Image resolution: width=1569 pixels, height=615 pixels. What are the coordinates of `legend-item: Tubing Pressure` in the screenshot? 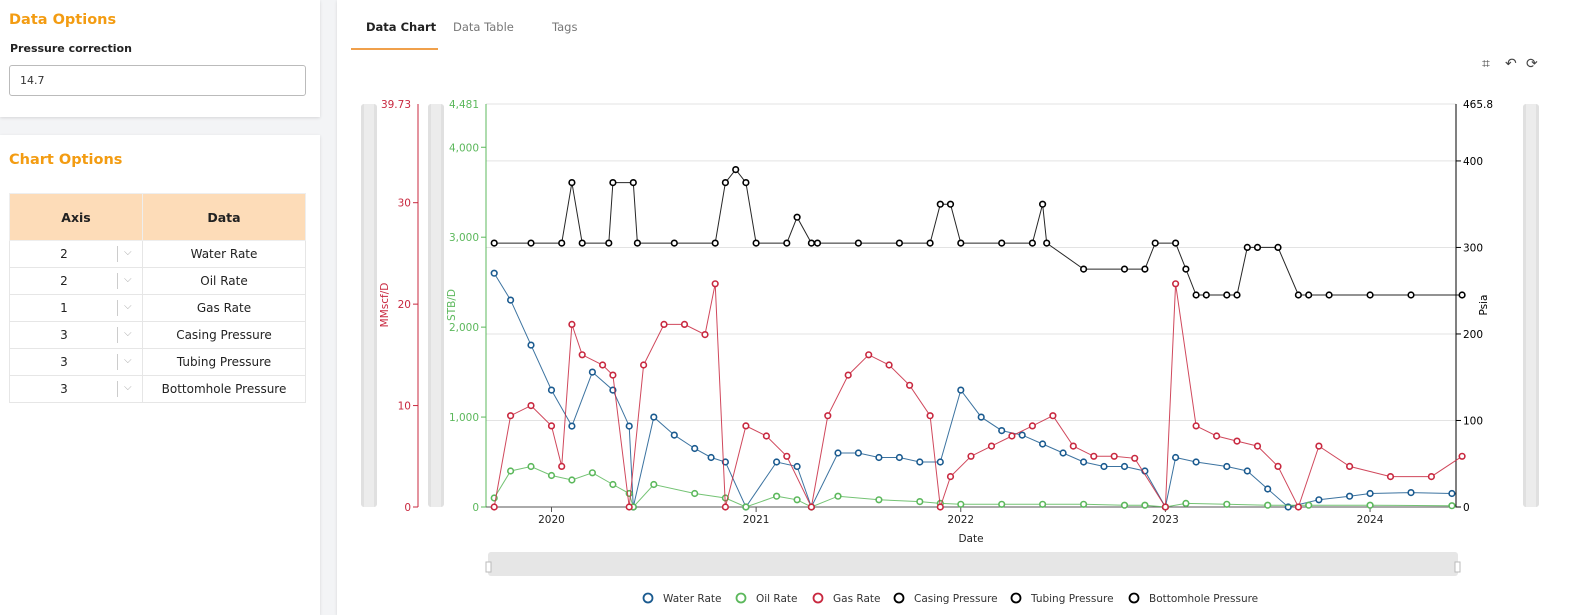 It's located at (1062, 598).